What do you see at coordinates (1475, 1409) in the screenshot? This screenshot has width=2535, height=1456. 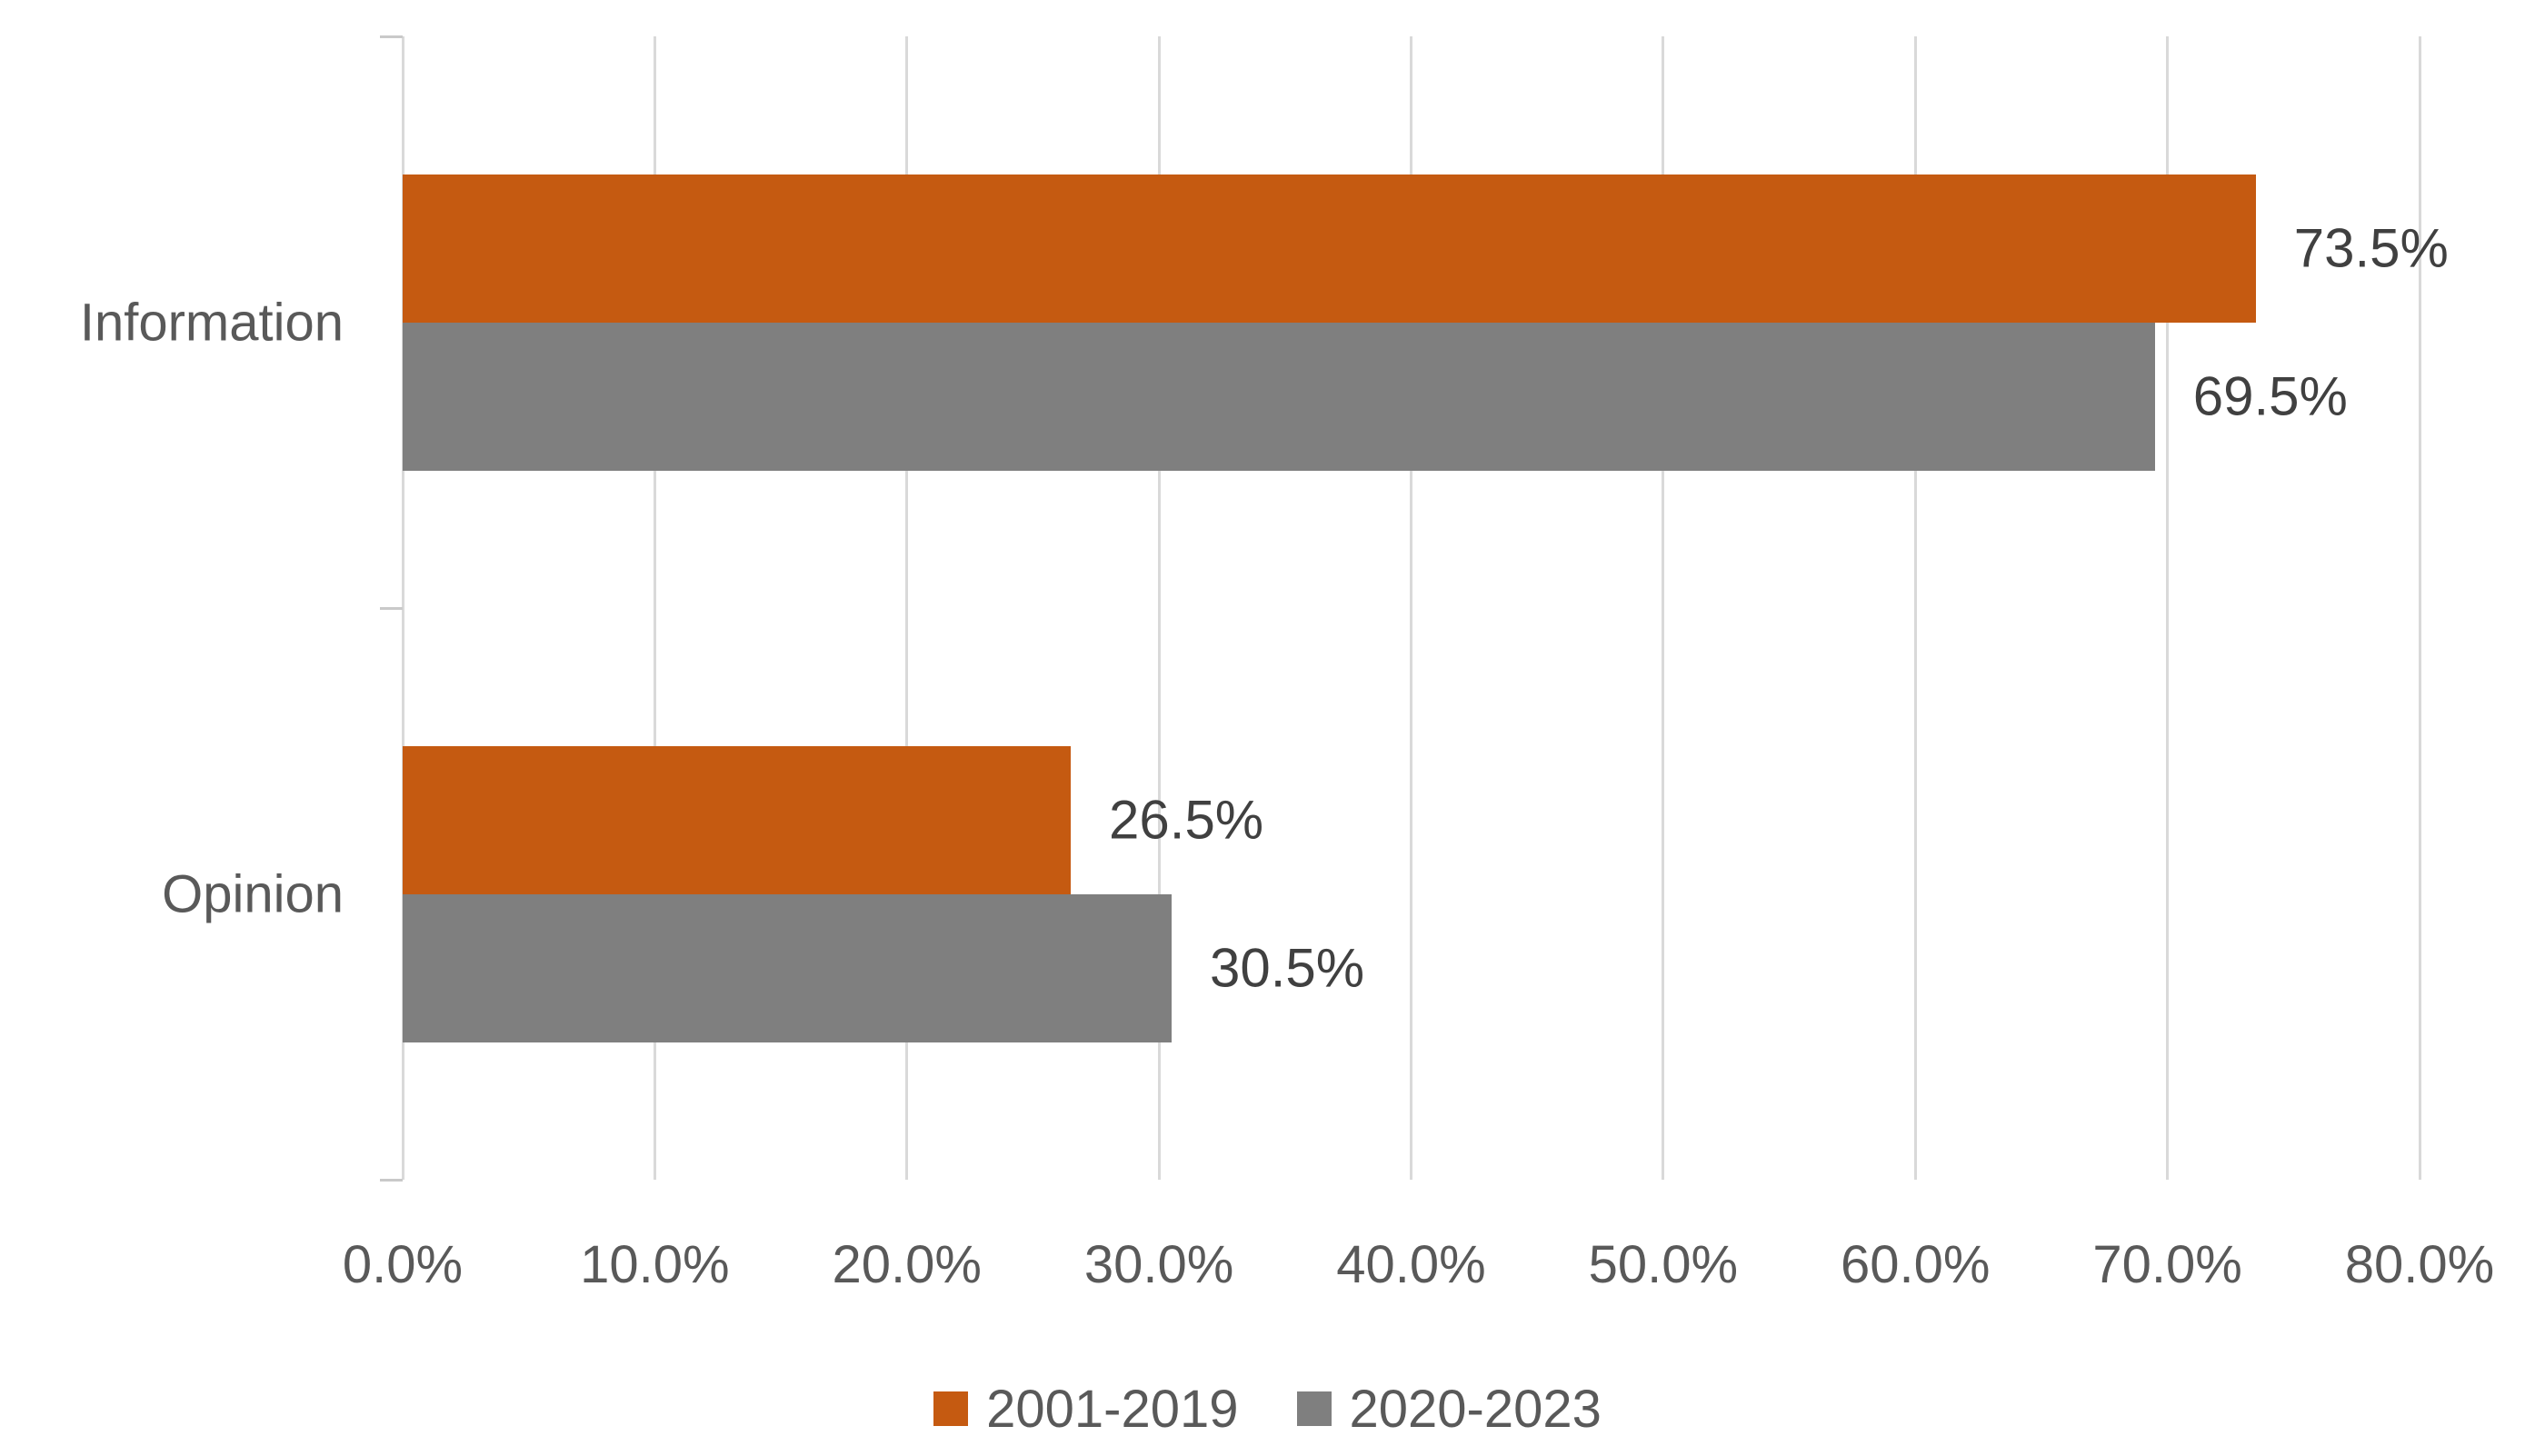 I see `legend-item-label: 2020-2023` at bounding box center [1475, 1409].